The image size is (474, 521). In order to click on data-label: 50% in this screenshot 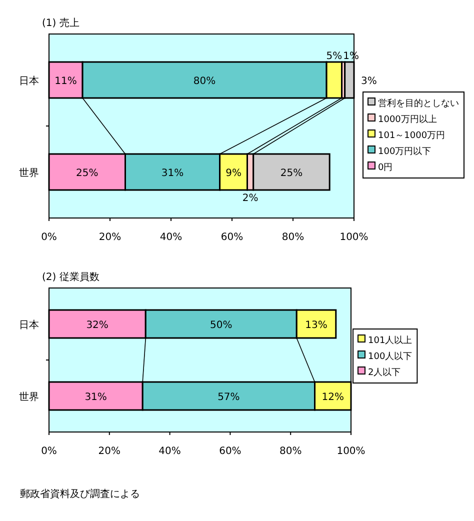, I will do `click(221, 325)`.